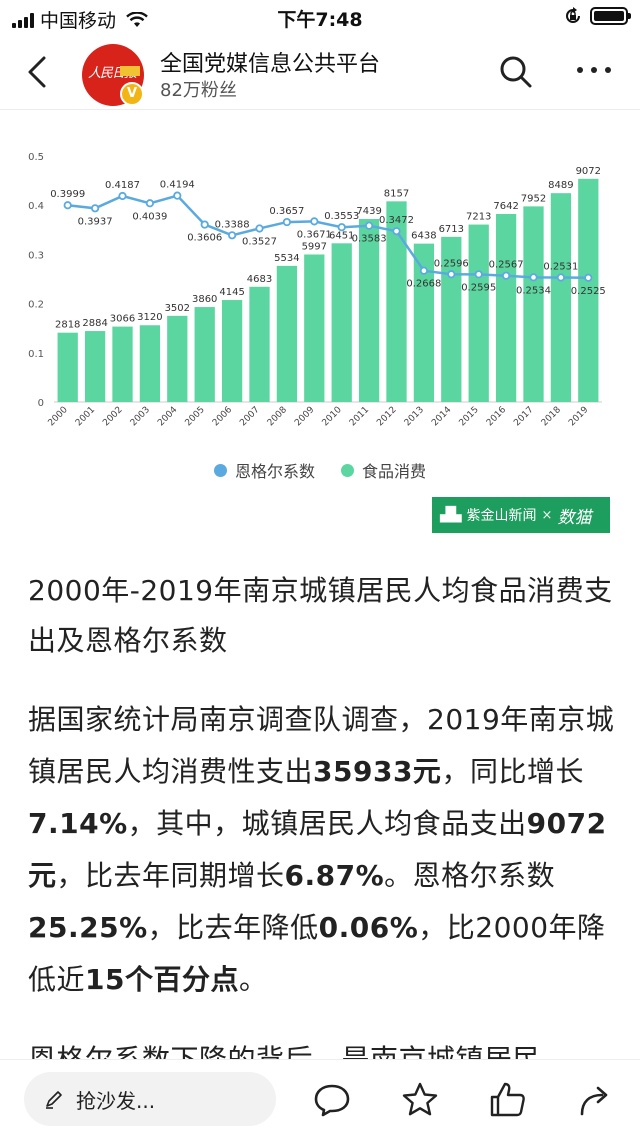 This screenshot has width=640, height=1138. I want to click on bar-value-label: 8489, so click(560, 185).